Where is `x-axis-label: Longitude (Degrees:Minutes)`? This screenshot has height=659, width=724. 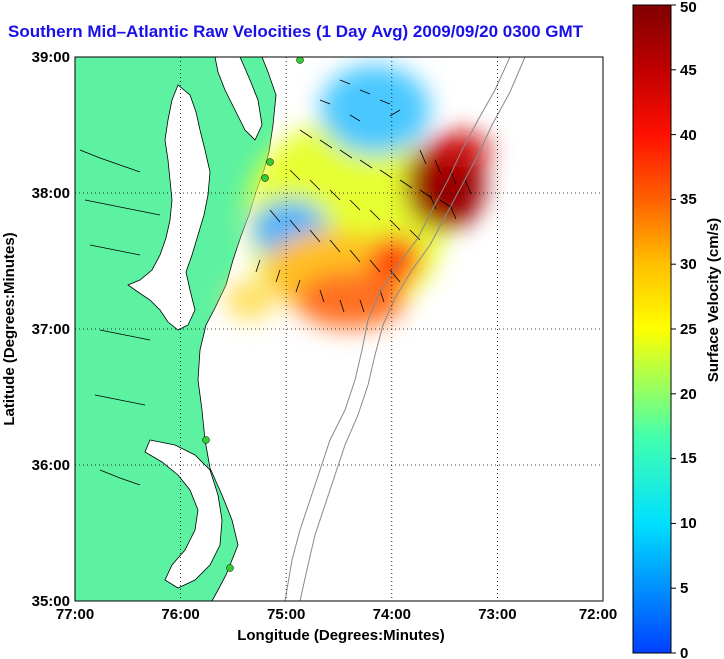 x-axis-label: Longitude (Degrees:Minutes) is located at coordinates (341, 635).